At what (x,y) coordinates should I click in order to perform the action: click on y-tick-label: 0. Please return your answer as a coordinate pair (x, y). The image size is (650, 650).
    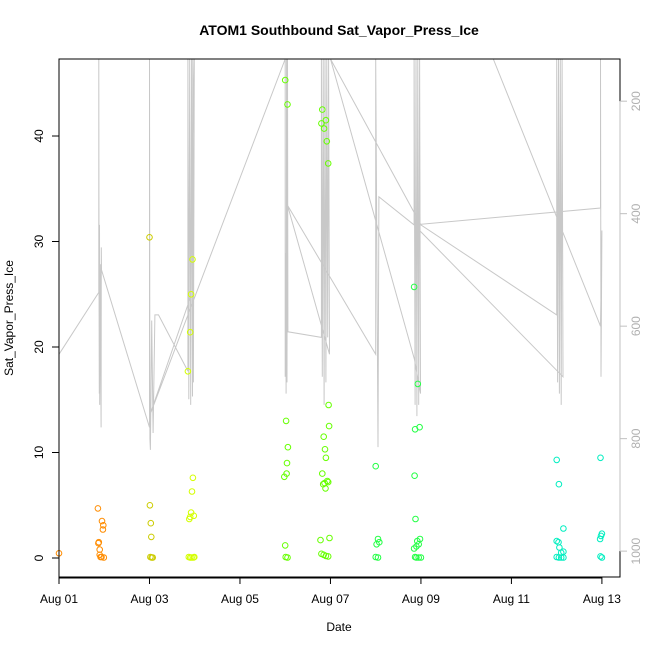
    Looking at the image, I should click on (39, 557).